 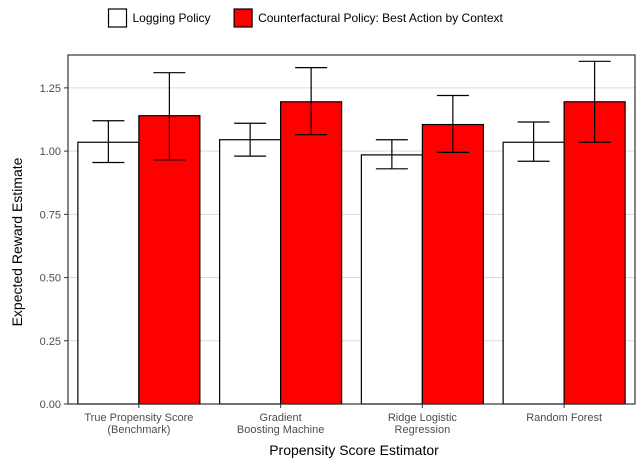 I want to click on y-tick-label: 1.25, so click(x=50, y=89).